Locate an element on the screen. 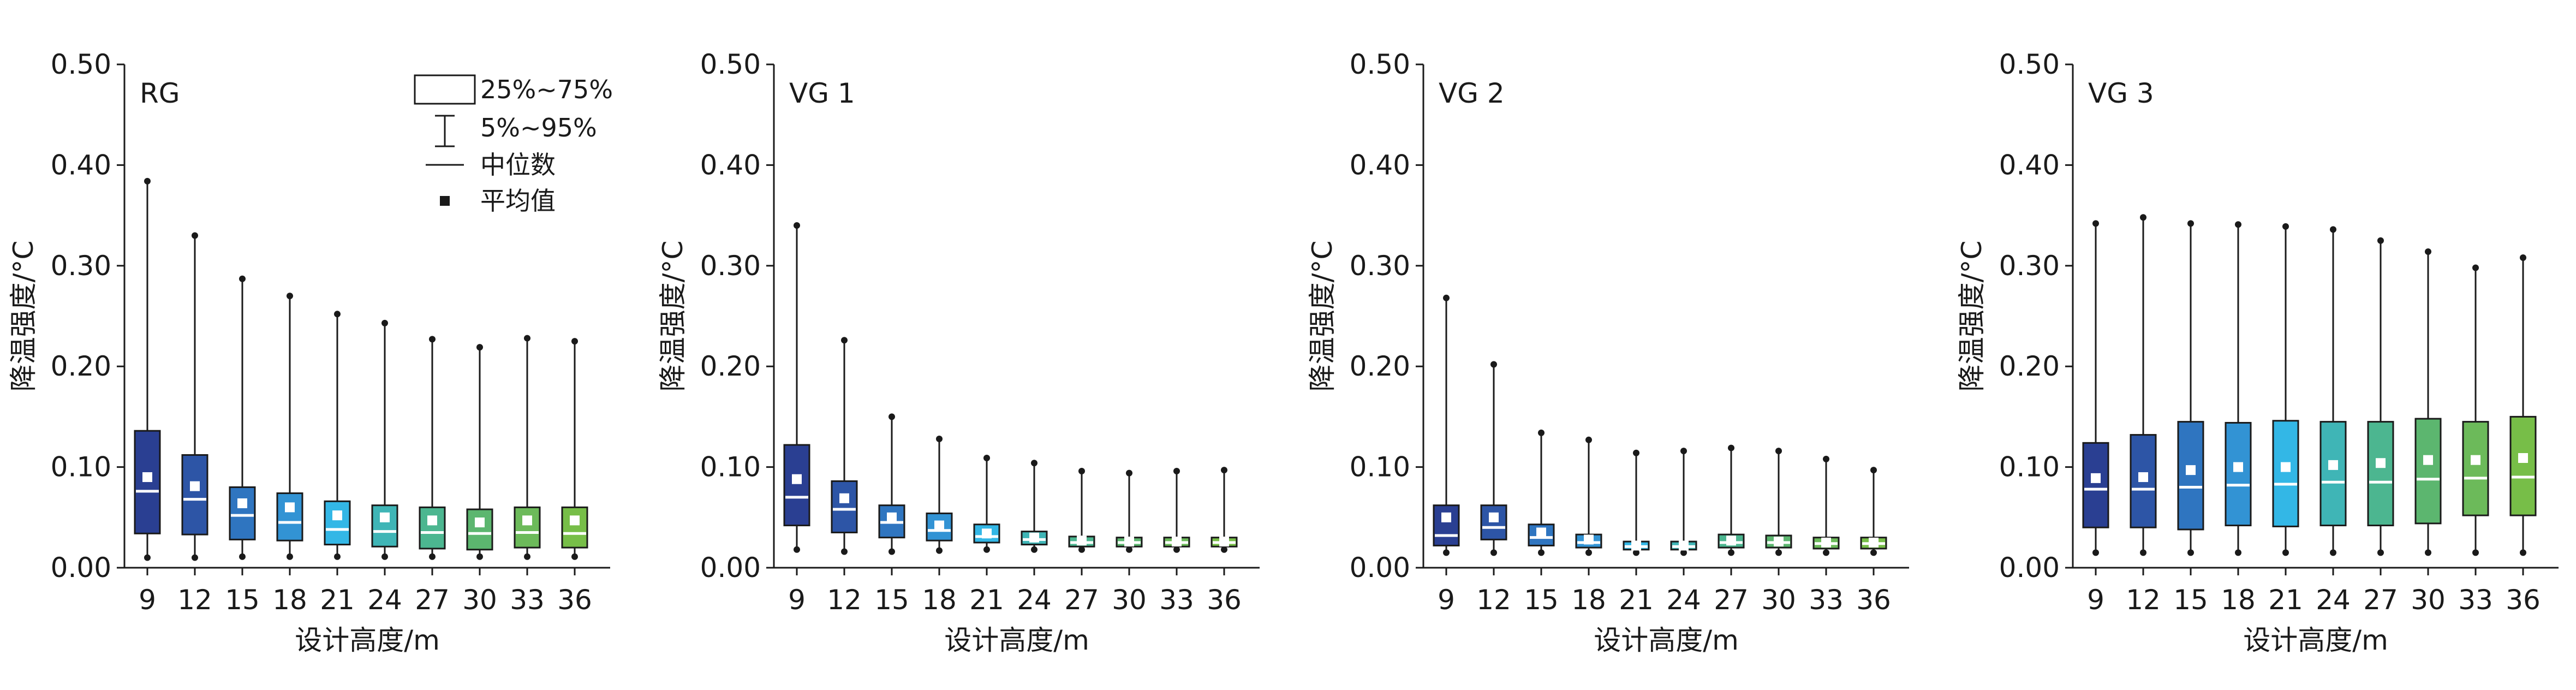 The height and width of the screenshot is (690, 2576). x-tick-label: 15 is located at coordinates (2190, 600).